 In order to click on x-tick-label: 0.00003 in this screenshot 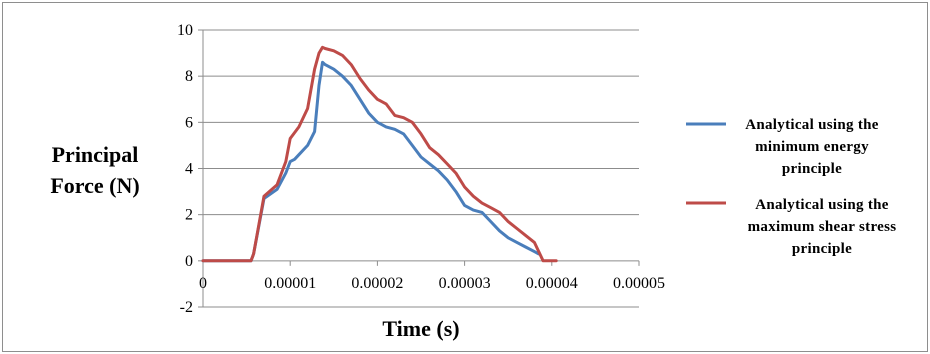, I will do `click(465, 283)`.